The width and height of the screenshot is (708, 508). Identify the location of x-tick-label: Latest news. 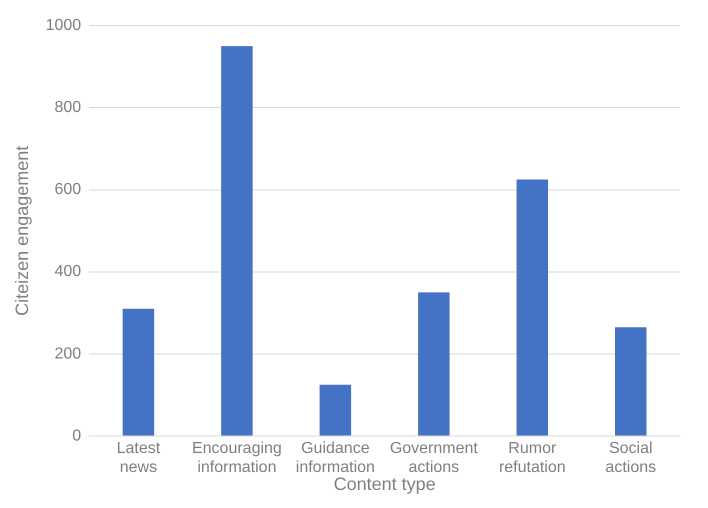
(138, 458).